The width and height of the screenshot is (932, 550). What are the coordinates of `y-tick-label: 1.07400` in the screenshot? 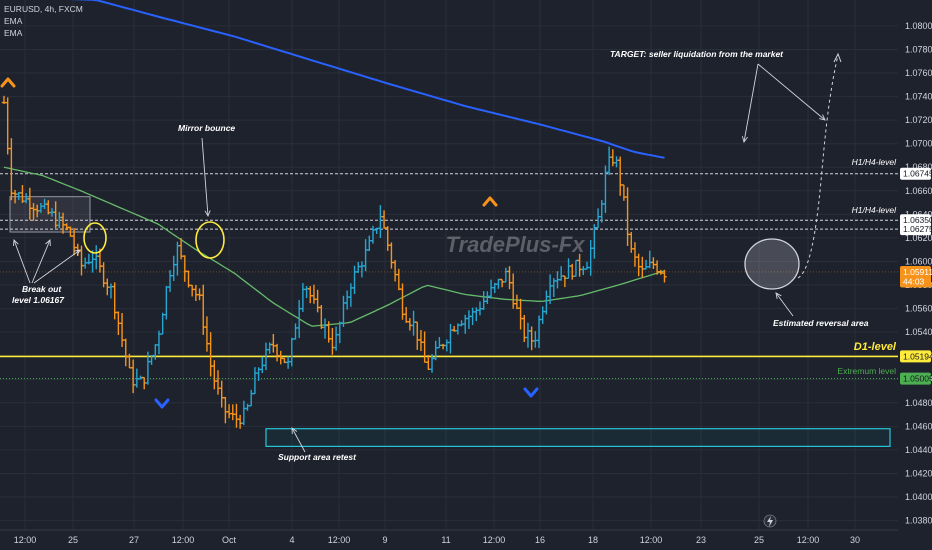 It's located at (918, 97).